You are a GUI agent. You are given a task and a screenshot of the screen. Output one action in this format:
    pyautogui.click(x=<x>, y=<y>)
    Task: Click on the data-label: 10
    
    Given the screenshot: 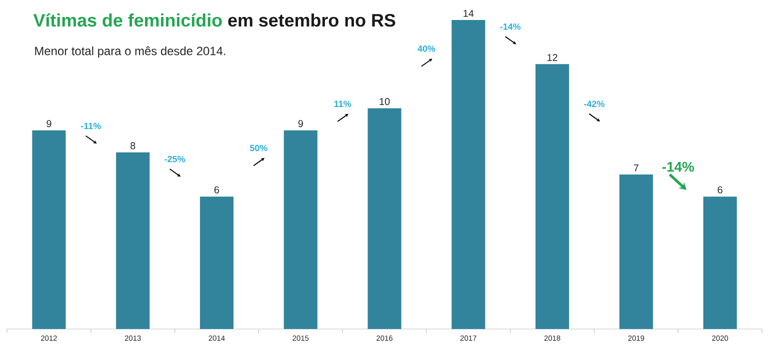 What is the action you would take?
    pyautogui.click(x=385, y=102)
    